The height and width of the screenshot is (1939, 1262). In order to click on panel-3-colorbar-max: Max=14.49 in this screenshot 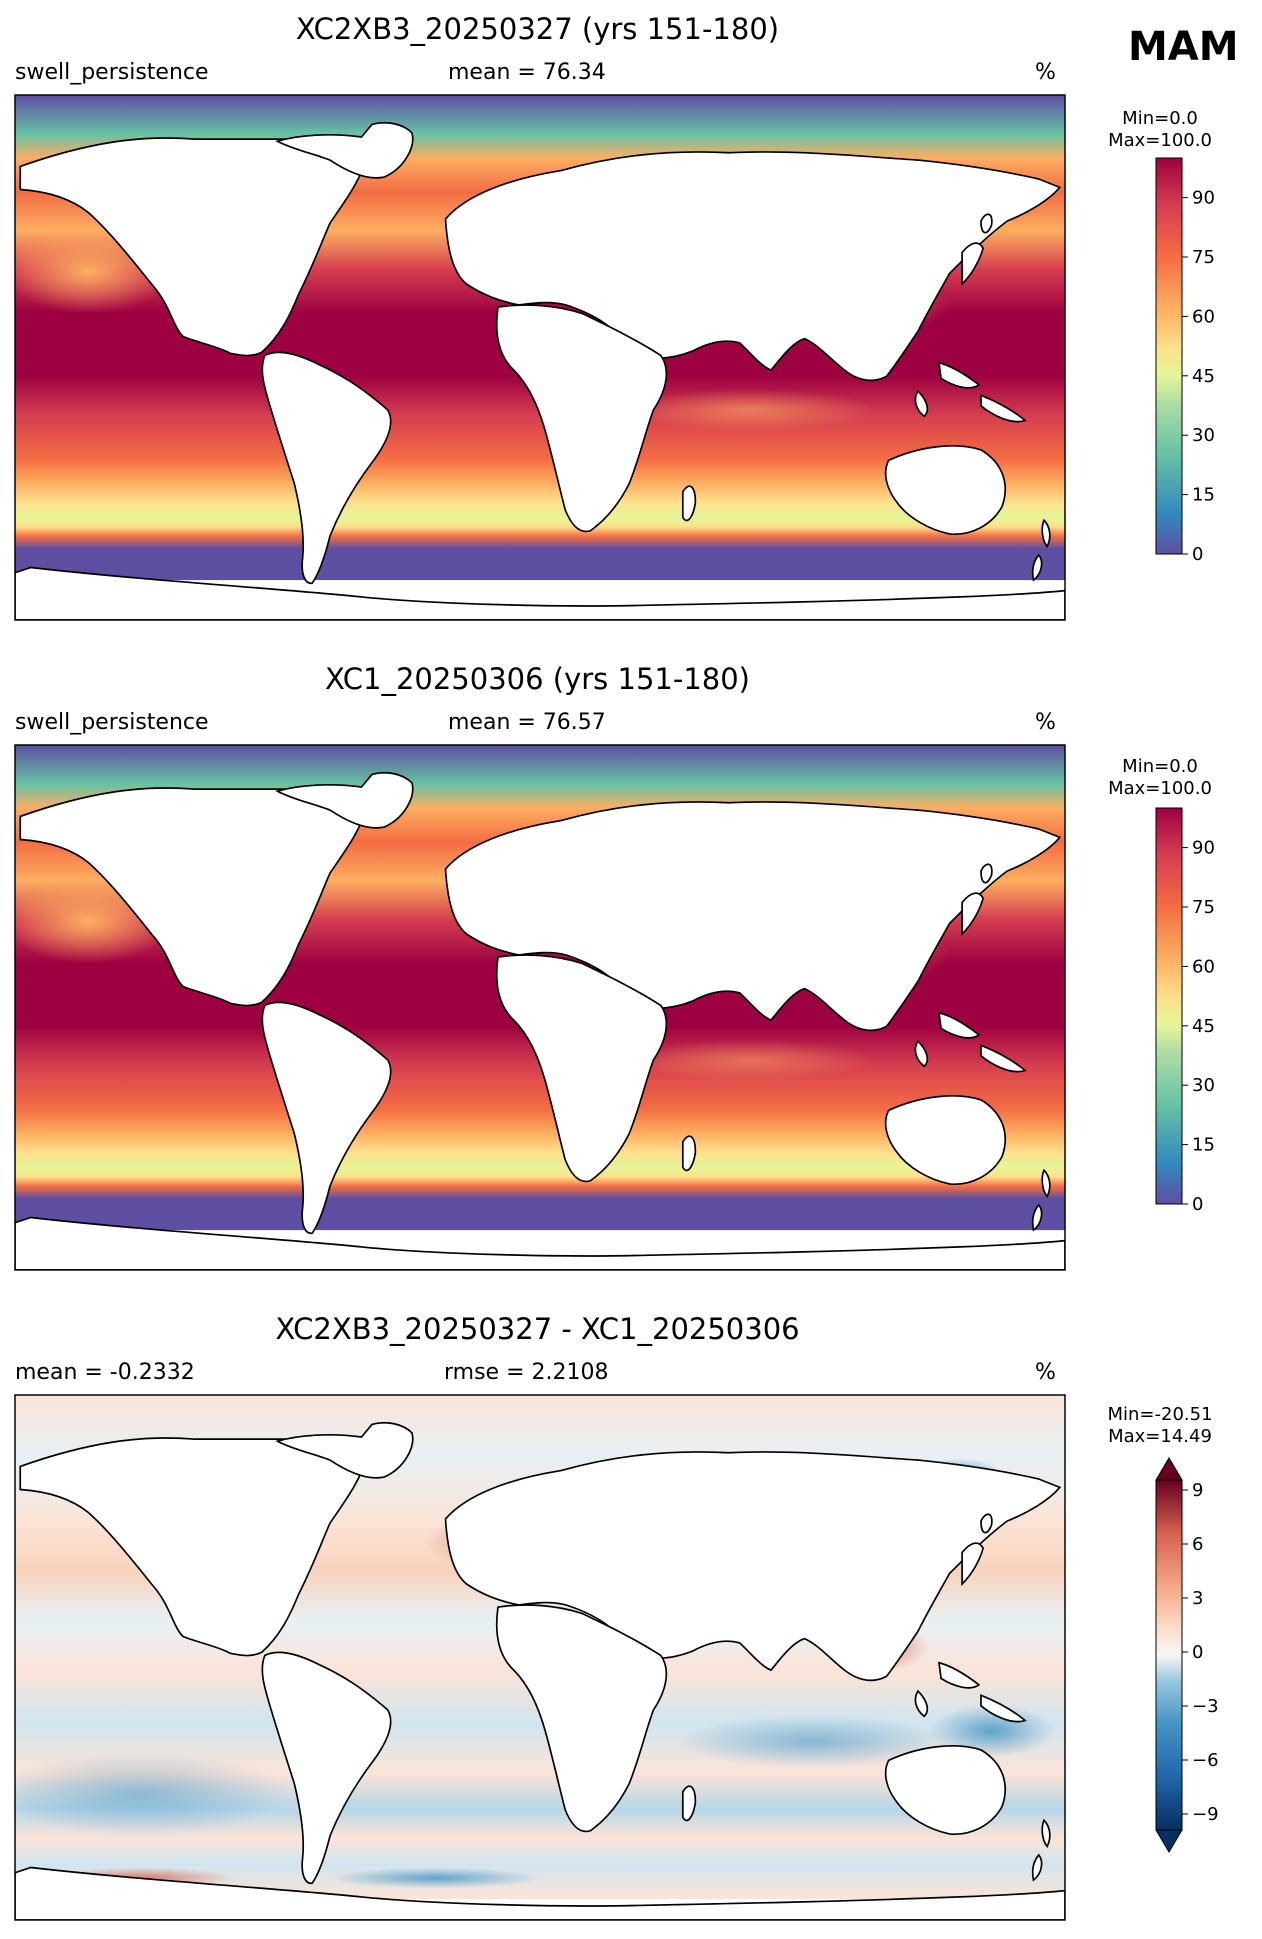, I will do `click(1160, 1436)`.